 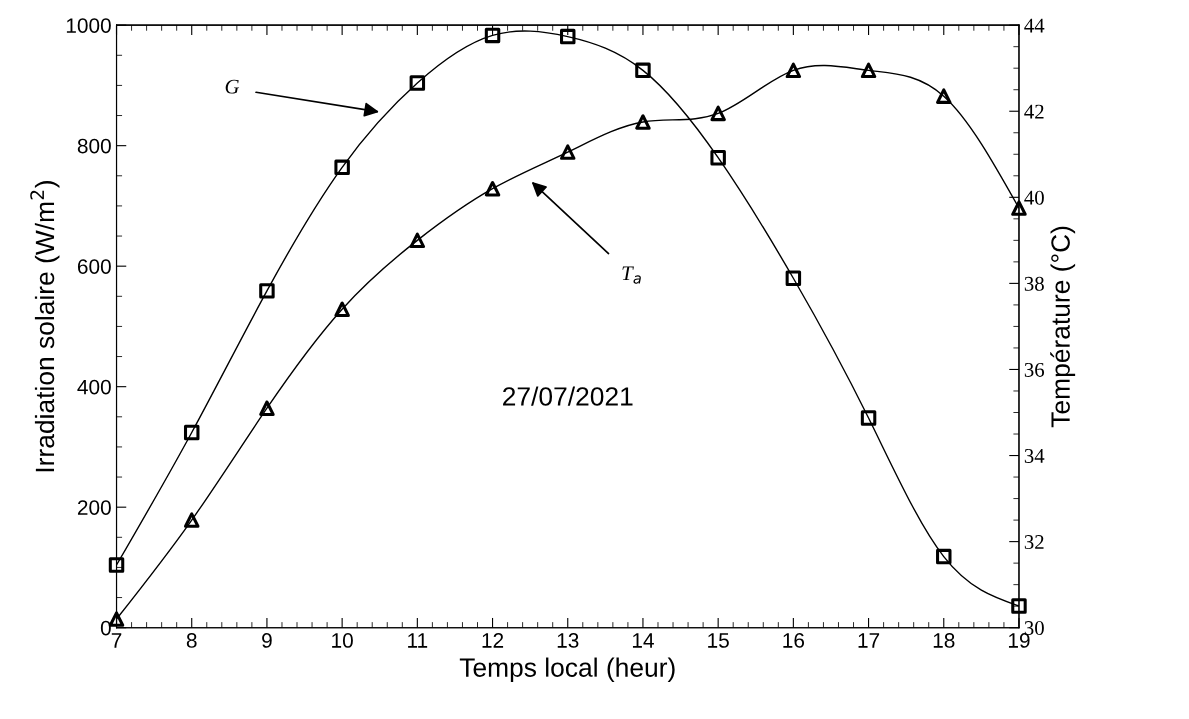 I want to click on annotation: G, so click(x=232, y=86).